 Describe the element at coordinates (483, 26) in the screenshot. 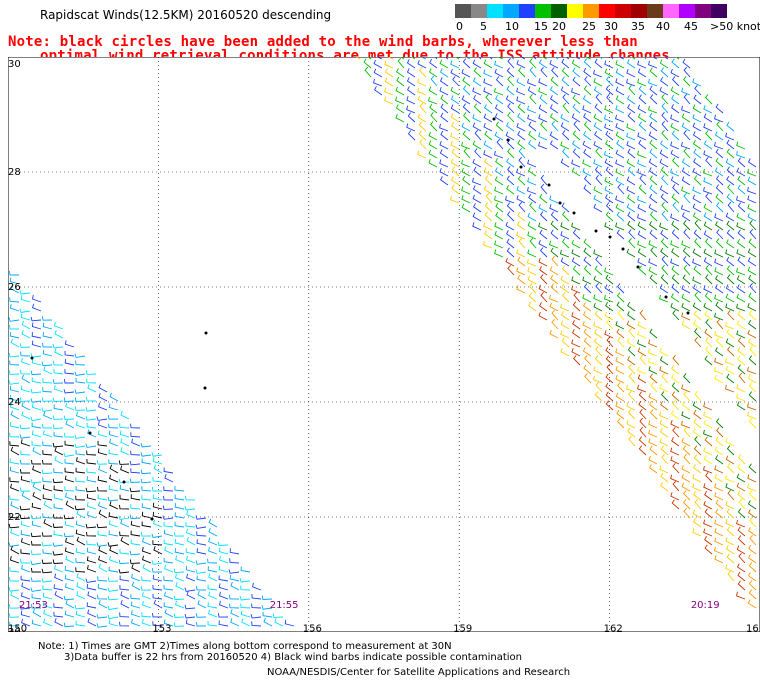

I see `colorbar-label: 5` at that location.